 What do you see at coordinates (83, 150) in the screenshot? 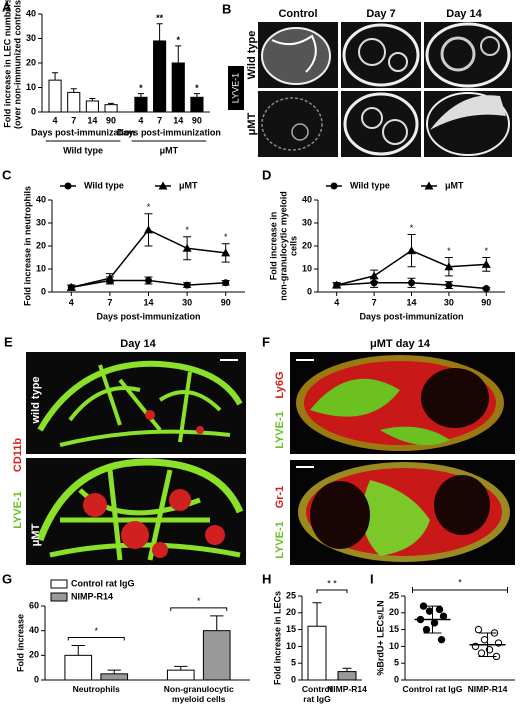
I see `group-label: Wild type` at bounding box center [83, 150].